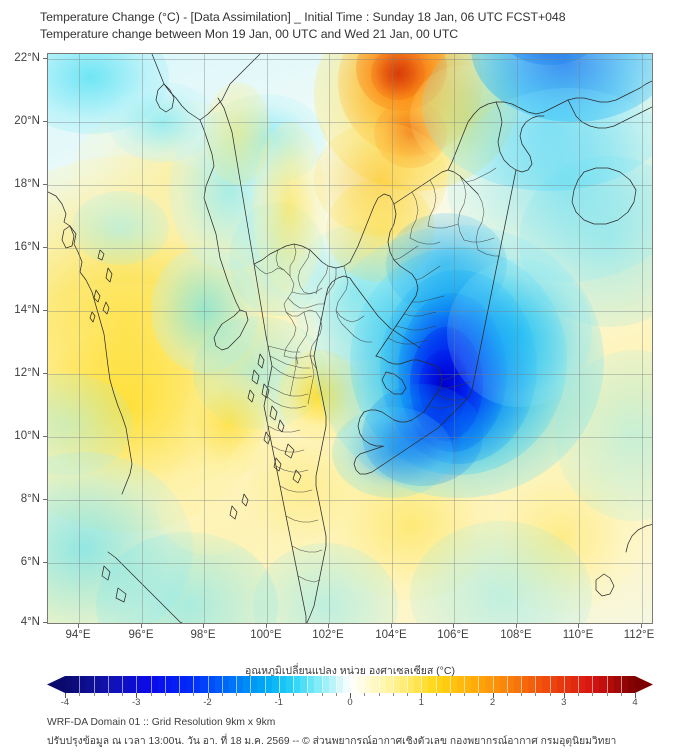 The image size is (676, 756). Describe the element at coordinates (141, 635) in the screenshot. I see `x-axis-label-96e: 96°E` at that location.